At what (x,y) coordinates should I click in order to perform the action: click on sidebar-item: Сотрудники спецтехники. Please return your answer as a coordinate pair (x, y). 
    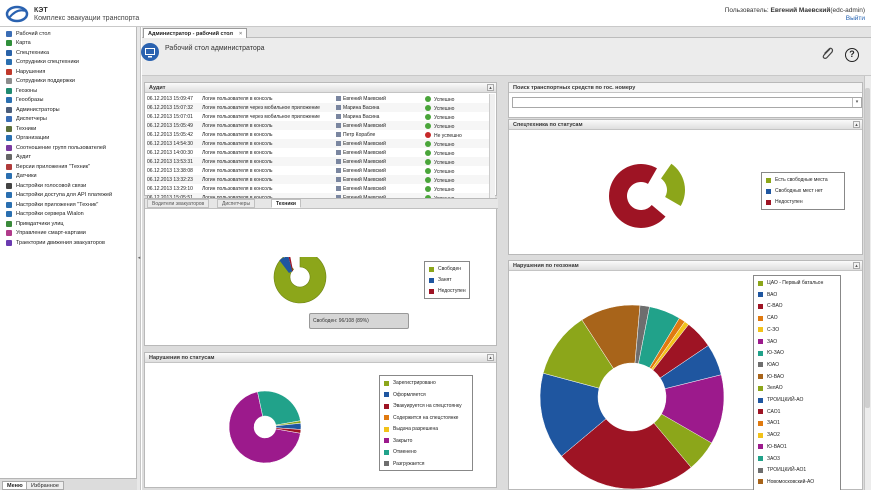
    Looking at the image, I should click on (42, 62).